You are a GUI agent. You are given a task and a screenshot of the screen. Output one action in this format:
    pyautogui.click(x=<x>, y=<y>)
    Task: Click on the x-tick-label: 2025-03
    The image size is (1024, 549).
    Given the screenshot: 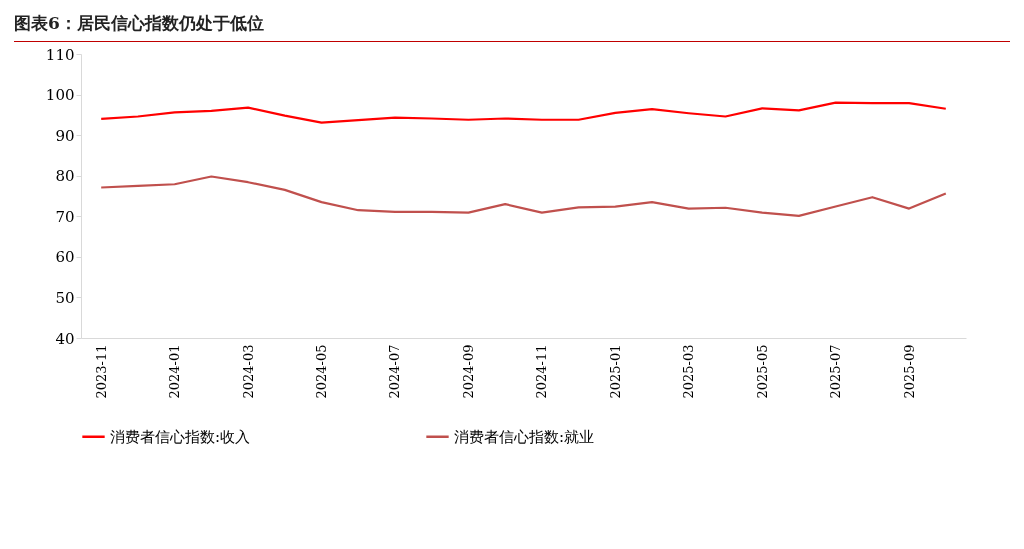 What is the action you would take?
    pyautogui.click(x=689, y=371)
    